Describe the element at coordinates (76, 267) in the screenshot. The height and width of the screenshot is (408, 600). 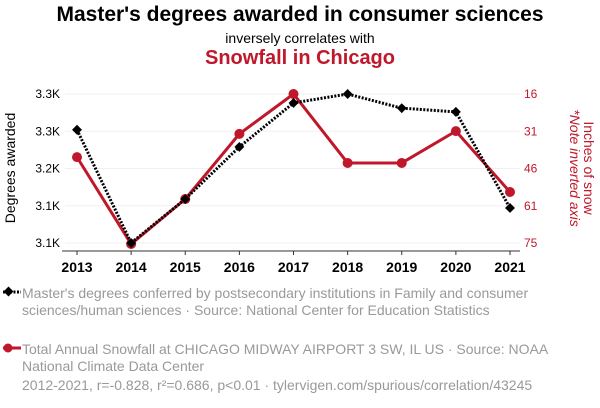
I see `x-tick-label: 2013` at that location.